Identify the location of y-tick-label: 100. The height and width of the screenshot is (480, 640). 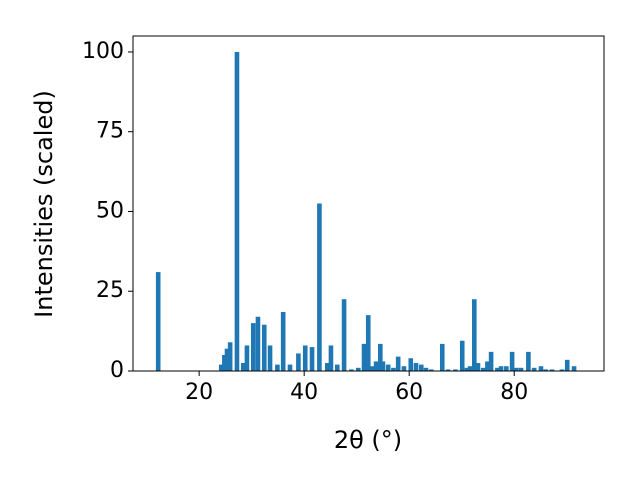
(103, 51).